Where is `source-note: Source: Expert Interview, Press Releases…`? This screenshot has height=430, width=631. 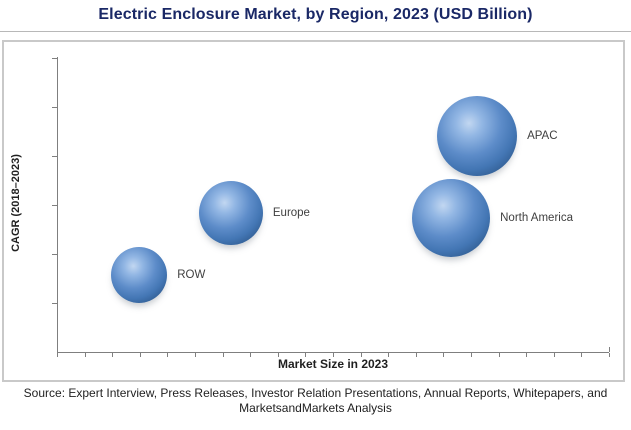 source-note: Source: Expert Interview, Press Releases… is located at coordinates (315, 401).